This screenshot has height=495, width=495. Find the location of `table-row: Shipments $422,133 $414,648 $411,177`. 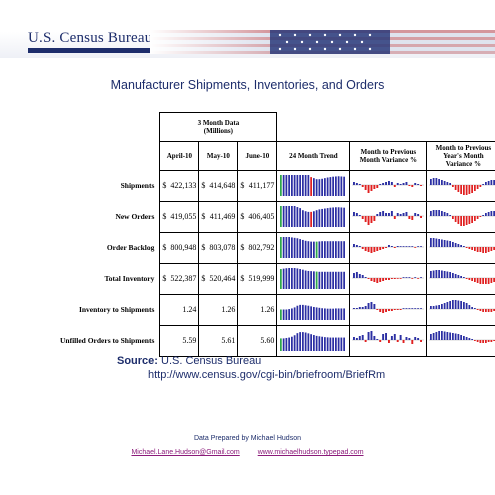

table-row: Shipments $422,133 $414,648 $411,177 is located at coordinates (276, 185).